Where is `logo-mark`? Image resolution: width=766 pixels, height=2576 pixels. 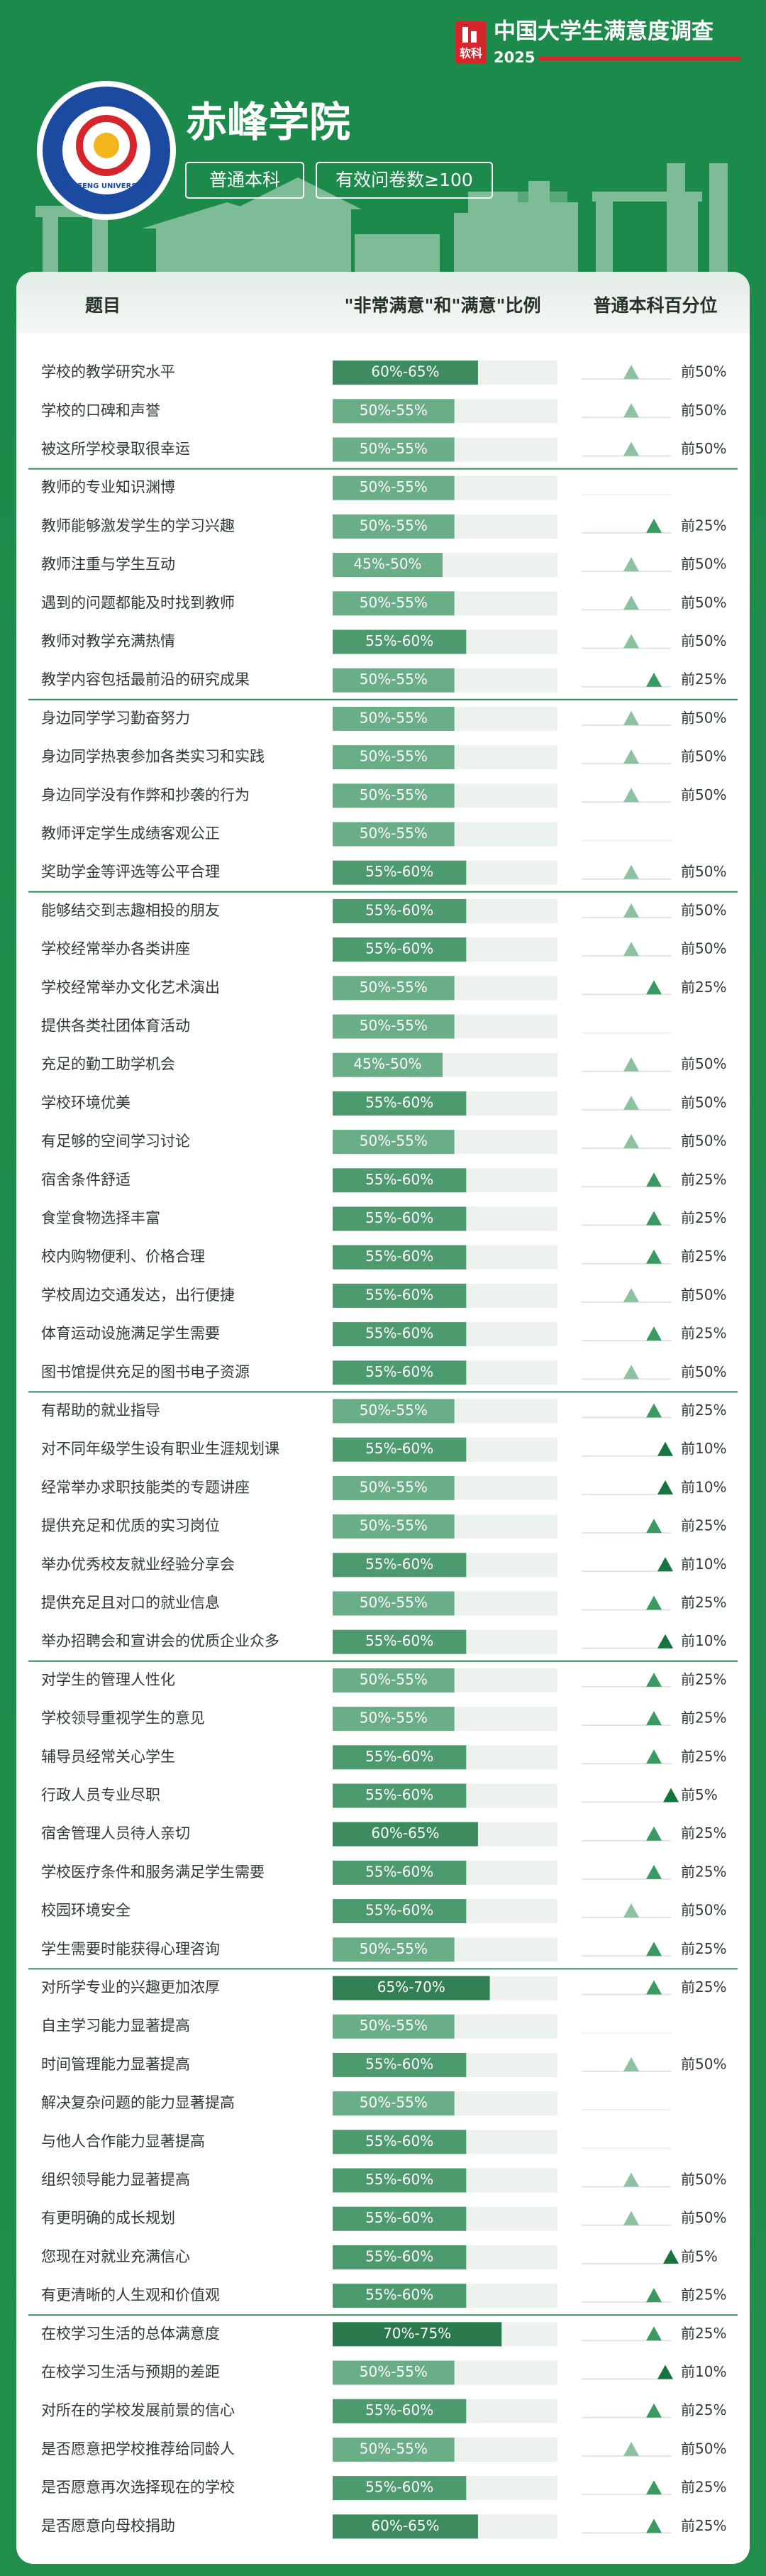 logo-mark is located at coordinates (106, 145).